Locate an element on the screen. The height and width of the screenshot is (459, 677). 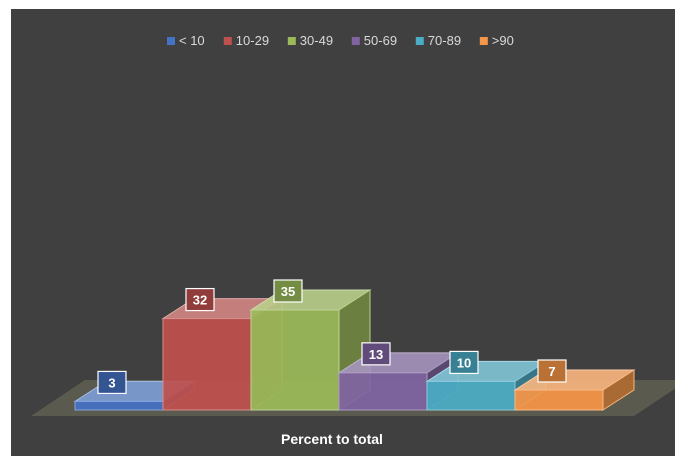
data-label-text-1: 32 is located at coordinates (200, 300).